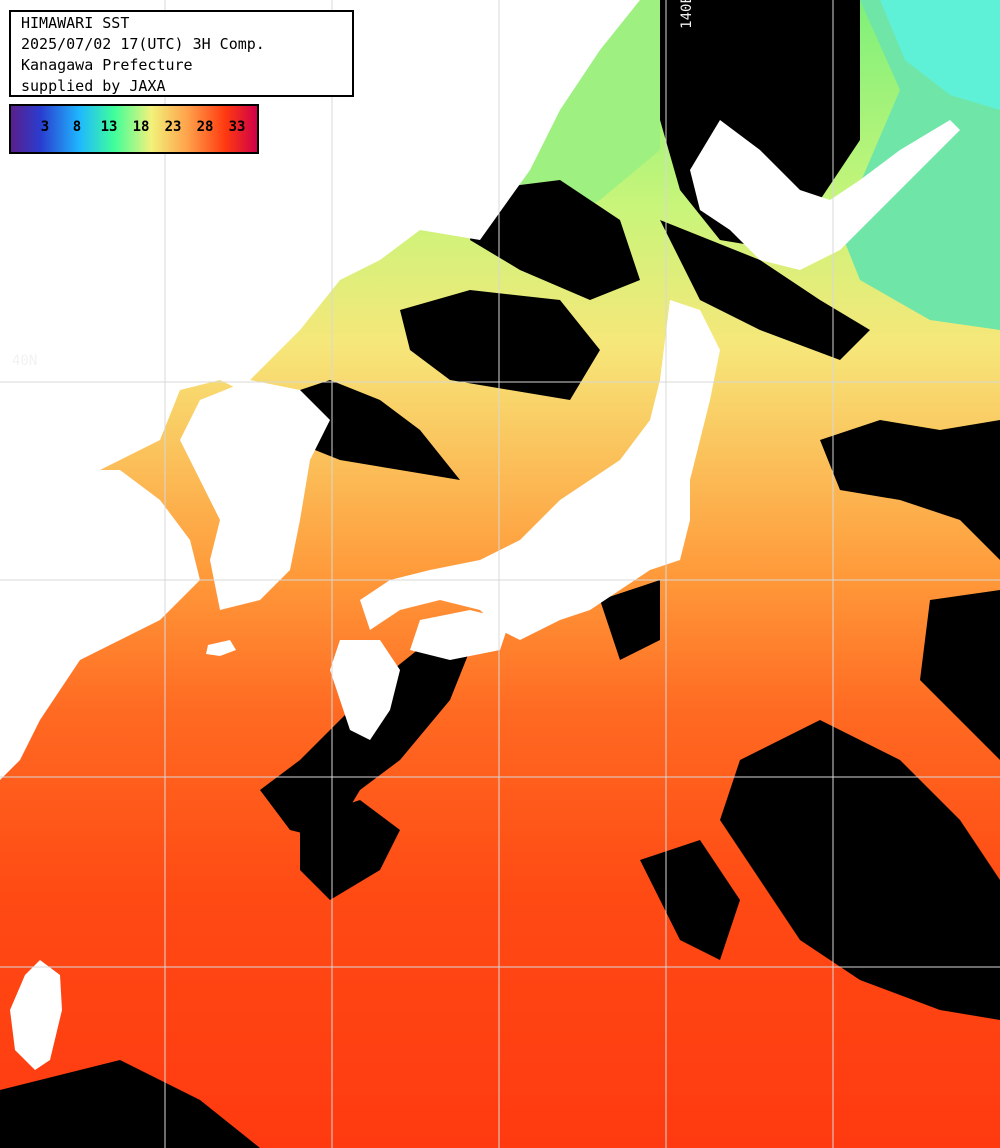 Image resolution: width=1000 pixels, height=1148 pixels. Describe the element at coordinates (109, 127) in the screenshot. I see `legend-tick-label: 13` at that location.